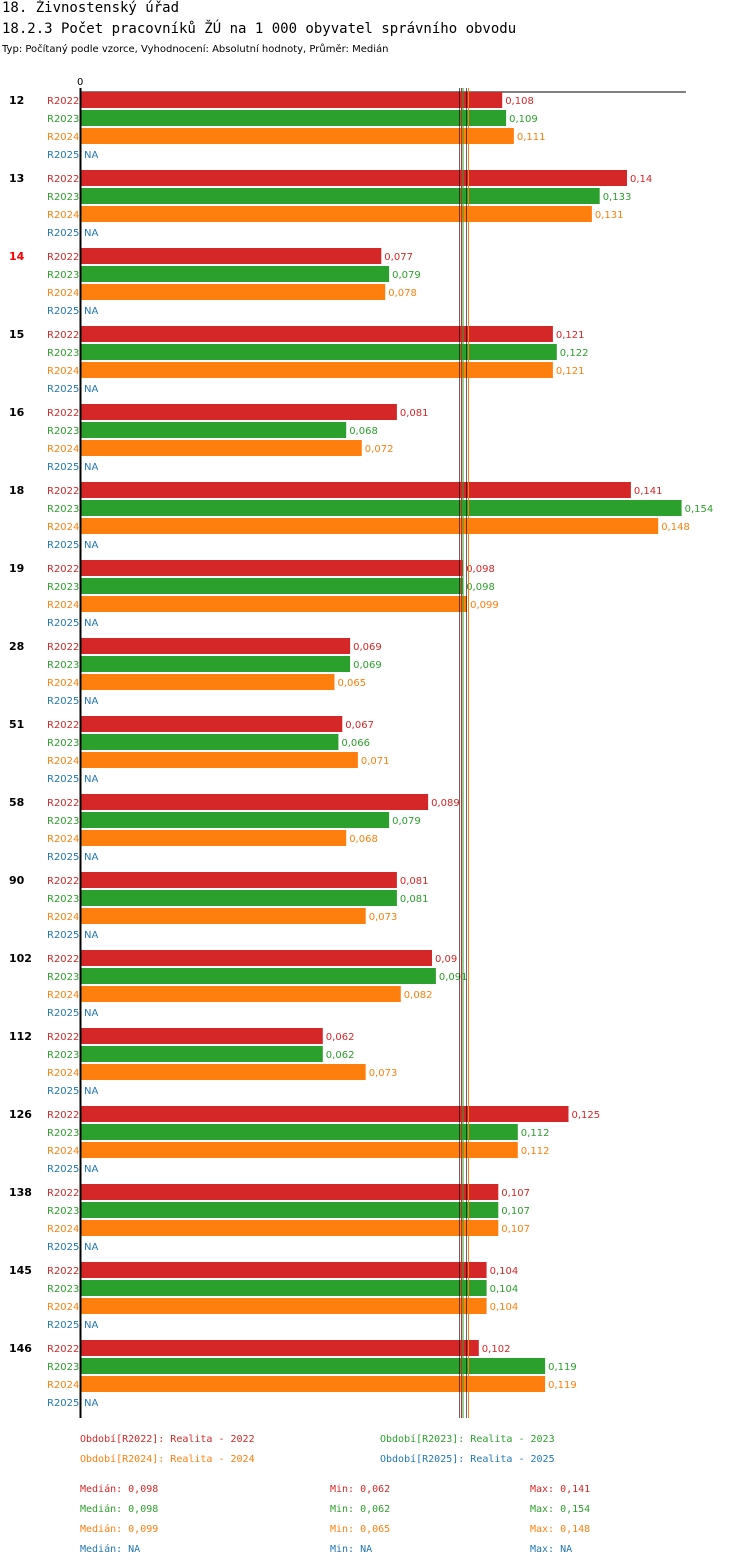 This screenshot has width=750, height=1568. I want to click on category-label-112: 112, so click(20, 1036).